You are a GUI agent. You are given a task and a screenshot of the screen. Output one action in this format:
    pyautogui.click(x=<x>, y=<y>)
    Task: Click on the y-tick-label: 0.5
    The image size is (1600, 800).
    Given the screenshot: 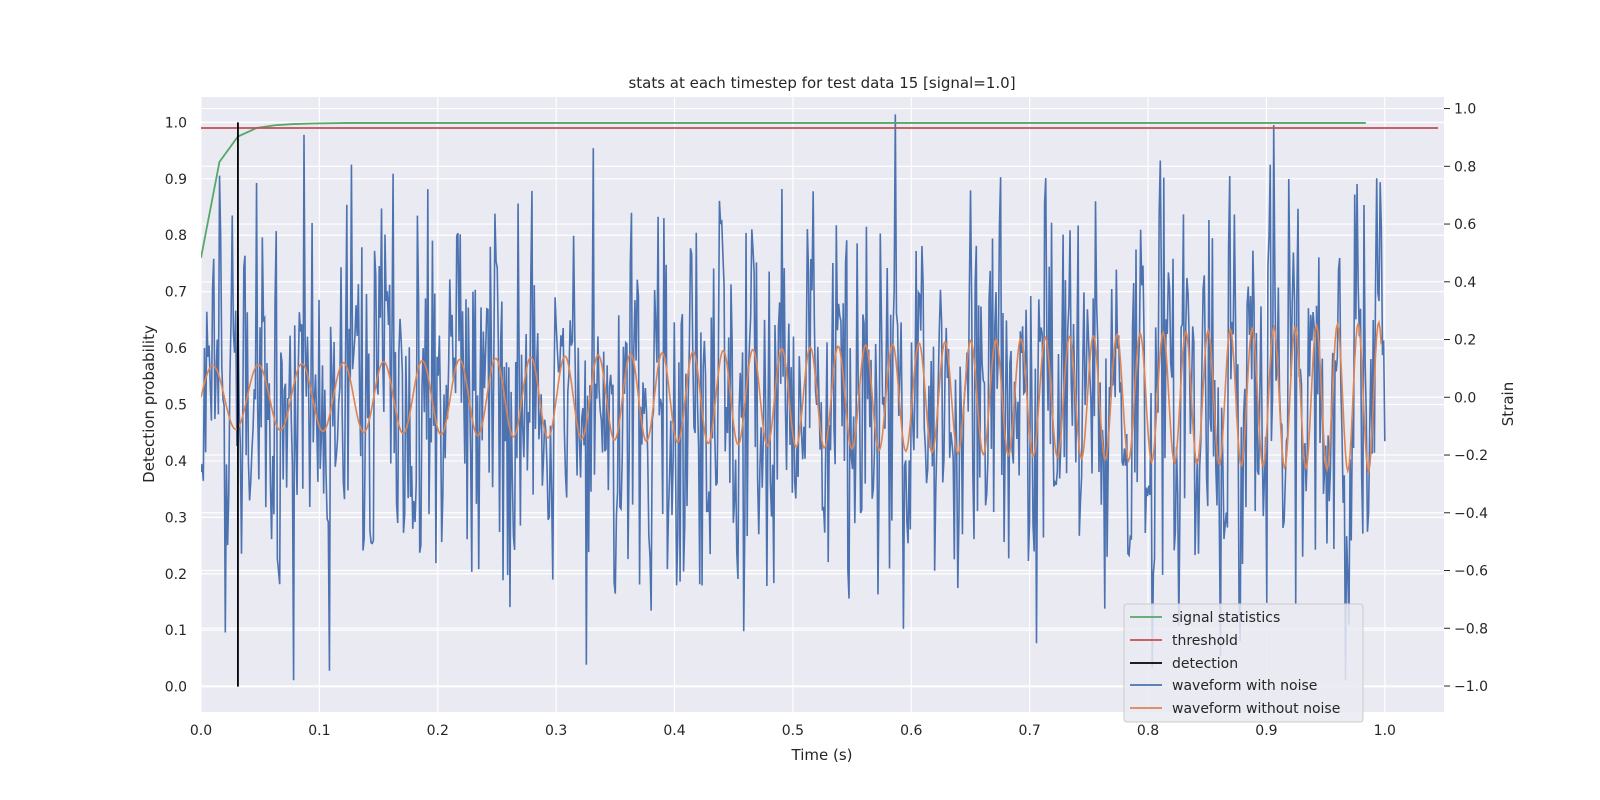 What is the action you would take?
    pyautogui.click(x=176, y=406)
    